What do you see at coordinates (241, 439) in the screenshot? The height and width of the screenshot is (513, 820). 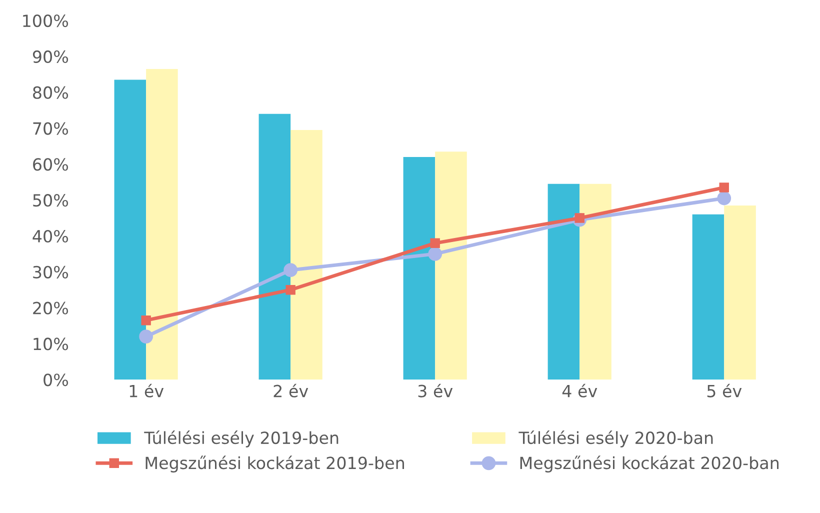 I see `legend-label: Túlélési esély 2019-ben` at bounding box center [241, 439].